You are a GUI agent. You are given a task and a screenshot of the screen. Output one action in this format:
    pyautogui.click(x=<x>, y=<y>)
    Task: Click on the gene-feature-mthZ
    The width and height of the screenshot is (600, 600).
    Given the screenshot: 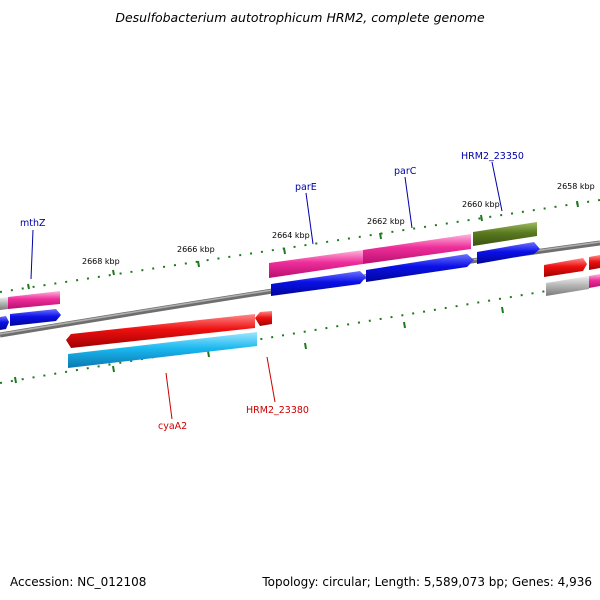 What is the action you would take?
    pyautogui.click(x=34, y=300)
    